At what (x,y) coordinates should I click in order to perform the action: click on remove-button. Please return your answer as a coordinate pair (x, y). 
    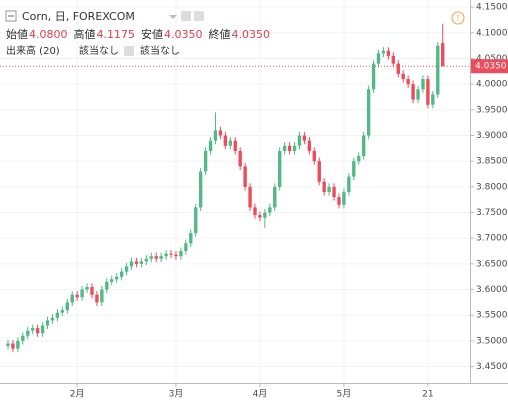
    Looking at the image, I should click on (199, 16).